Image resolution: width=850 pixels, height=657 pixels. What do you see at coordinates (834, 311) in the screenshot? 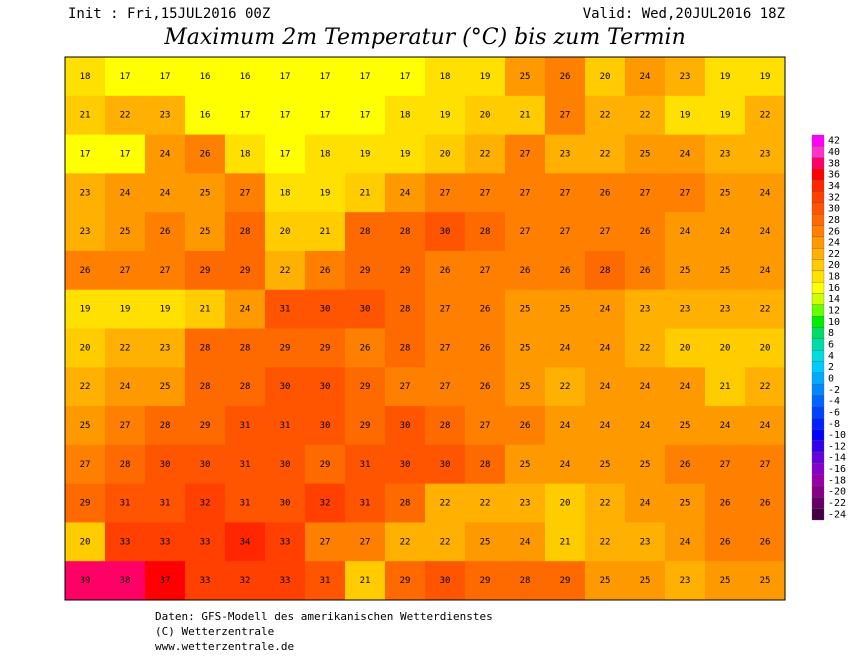
I see `scale-label: 12` at bounding box center [834, 311].